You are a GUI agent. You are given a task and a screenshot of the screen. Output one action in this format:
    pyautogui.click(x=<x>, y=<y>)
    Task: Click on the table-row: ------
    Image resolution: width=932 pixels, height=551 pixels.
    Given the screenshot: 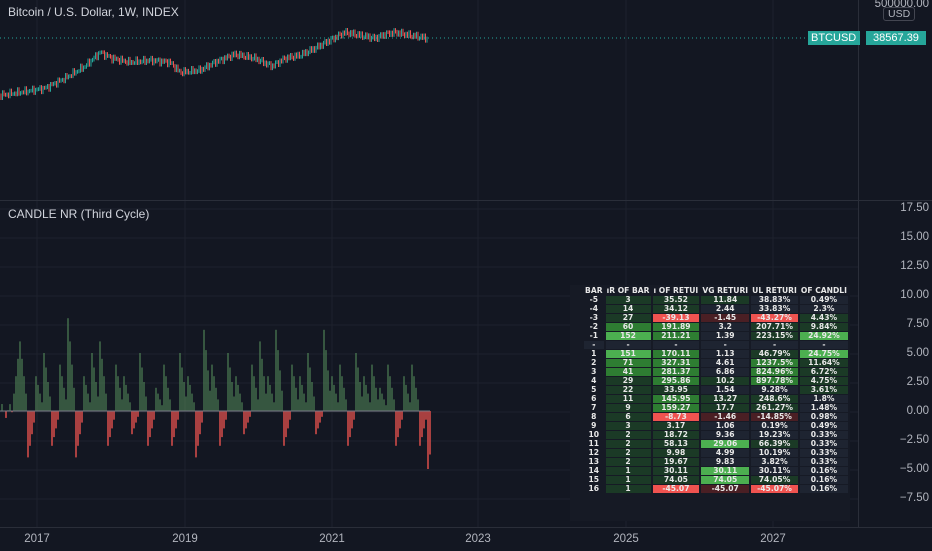 What is the action you would take?
    pyautogui.click(x=716, y=345)
    